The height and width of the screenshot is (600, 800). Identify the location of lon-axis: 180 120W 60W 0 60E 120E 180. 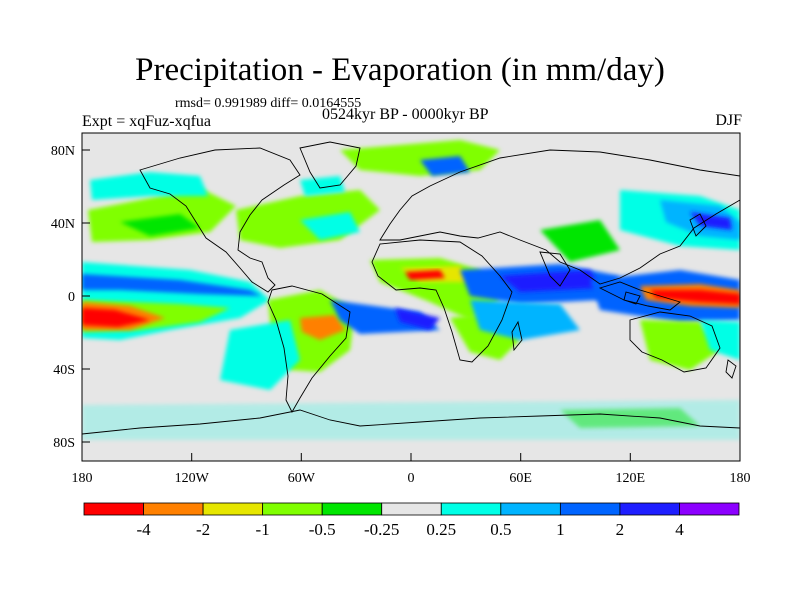
(411, 469).